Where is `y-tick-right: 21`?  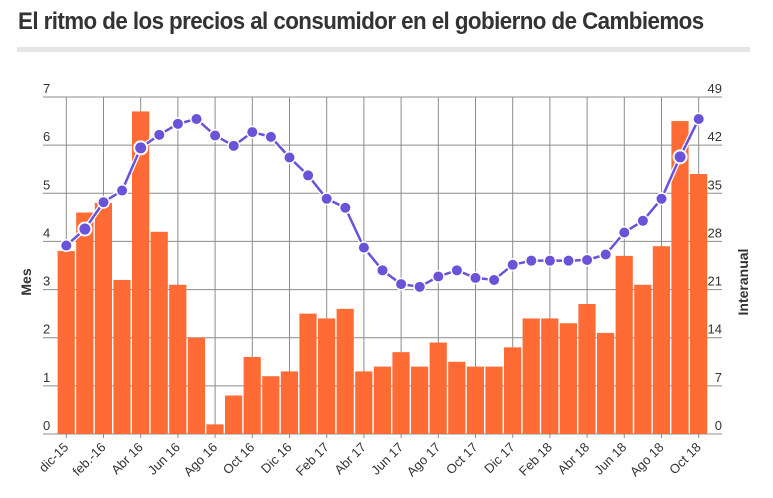
y-tick-right: 21 is located at coordinates (715, 281).